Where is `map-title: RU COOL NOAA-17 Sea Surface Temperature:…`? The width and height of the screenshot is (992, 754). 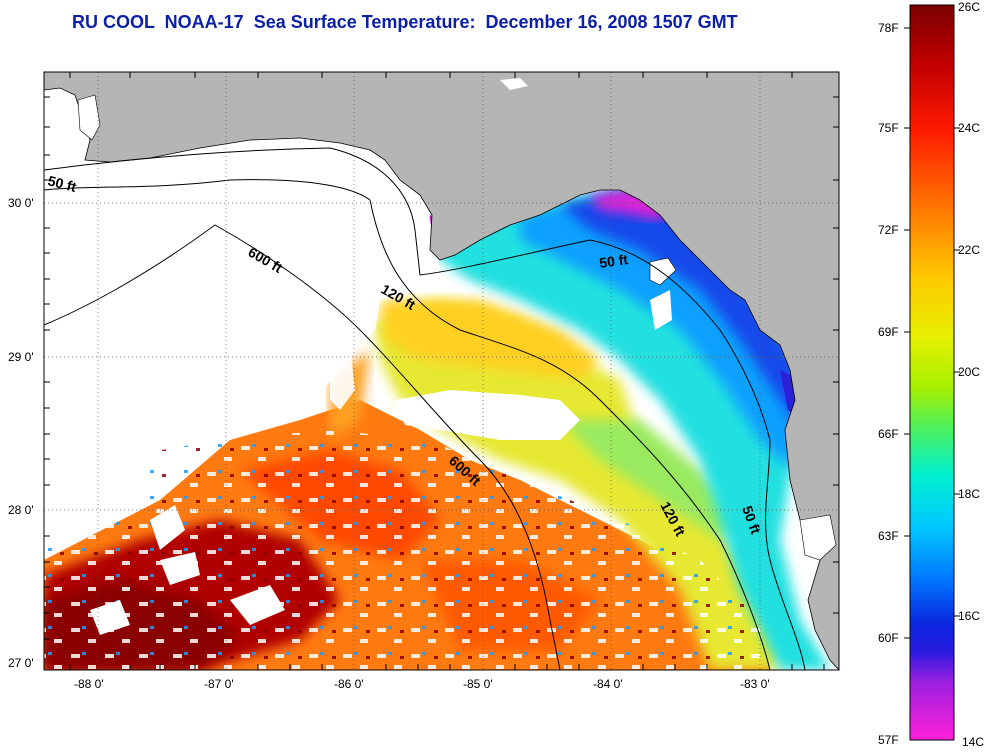 map-title: RU COOL NOAA-17 Sea Surface Temperature:… is located at coordinates (405, 22).